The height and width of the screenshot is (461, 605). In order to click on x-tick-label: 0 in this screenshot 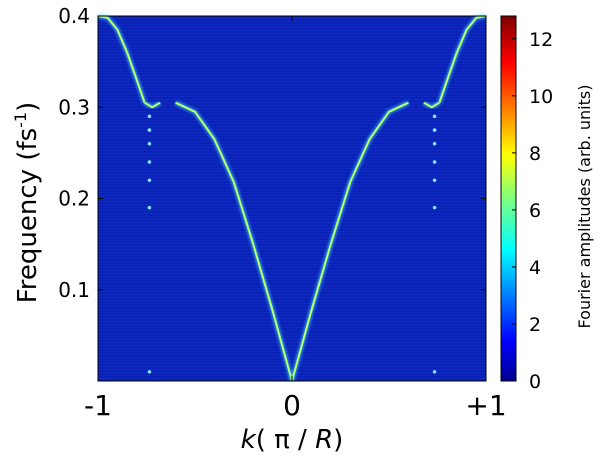, I will do `click(292, 405)`.